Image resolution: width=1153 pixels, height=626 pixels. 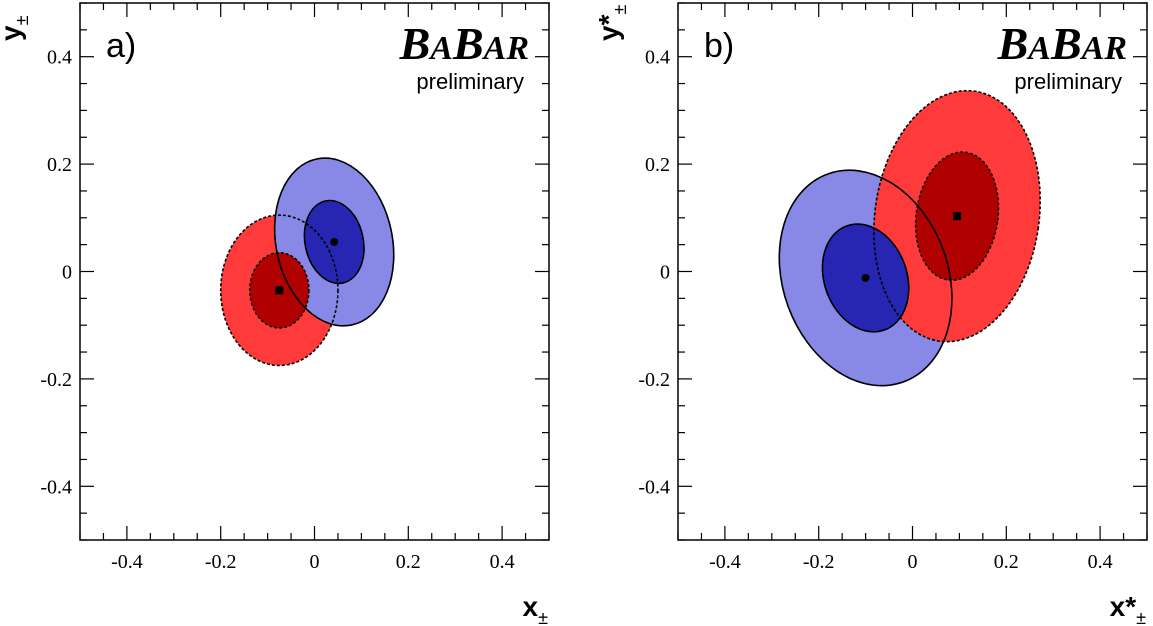 I want to click on x-axis-title: x*±, so click(x=1128, y=608).